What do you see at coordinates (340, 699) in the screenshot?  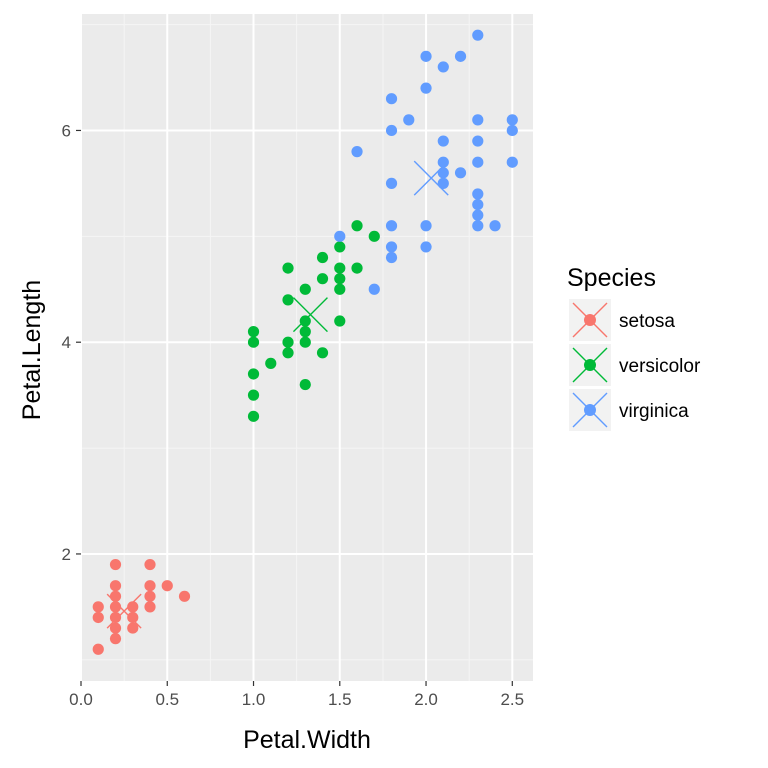 I see `x-tick-label: 1.5` at bounding box center [340, 699].